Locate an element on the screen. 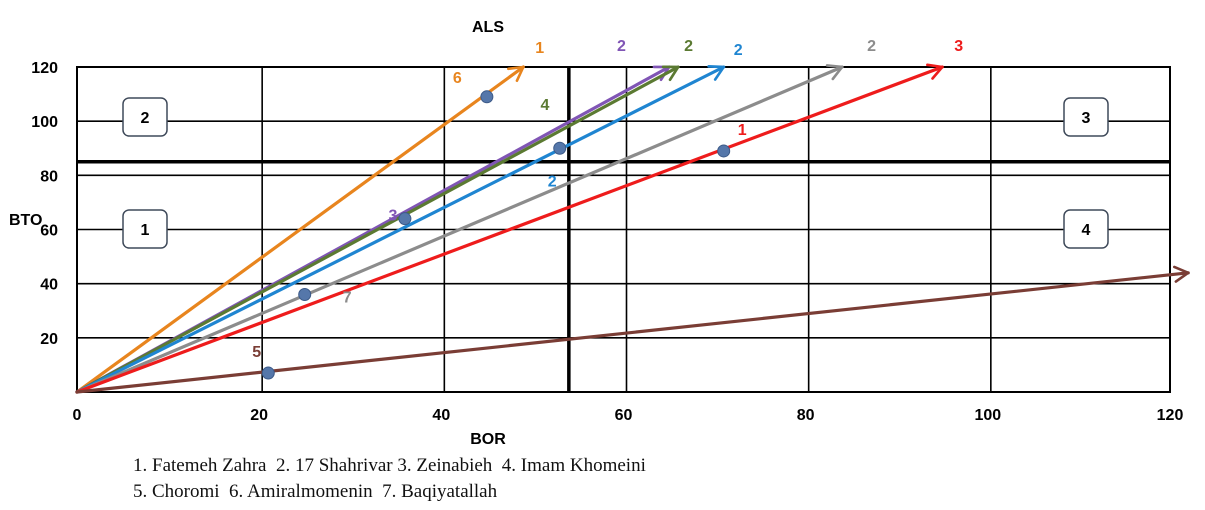 The image size is (1205, 510). x-axis-label: BOR is located at coordinates (488, 439).